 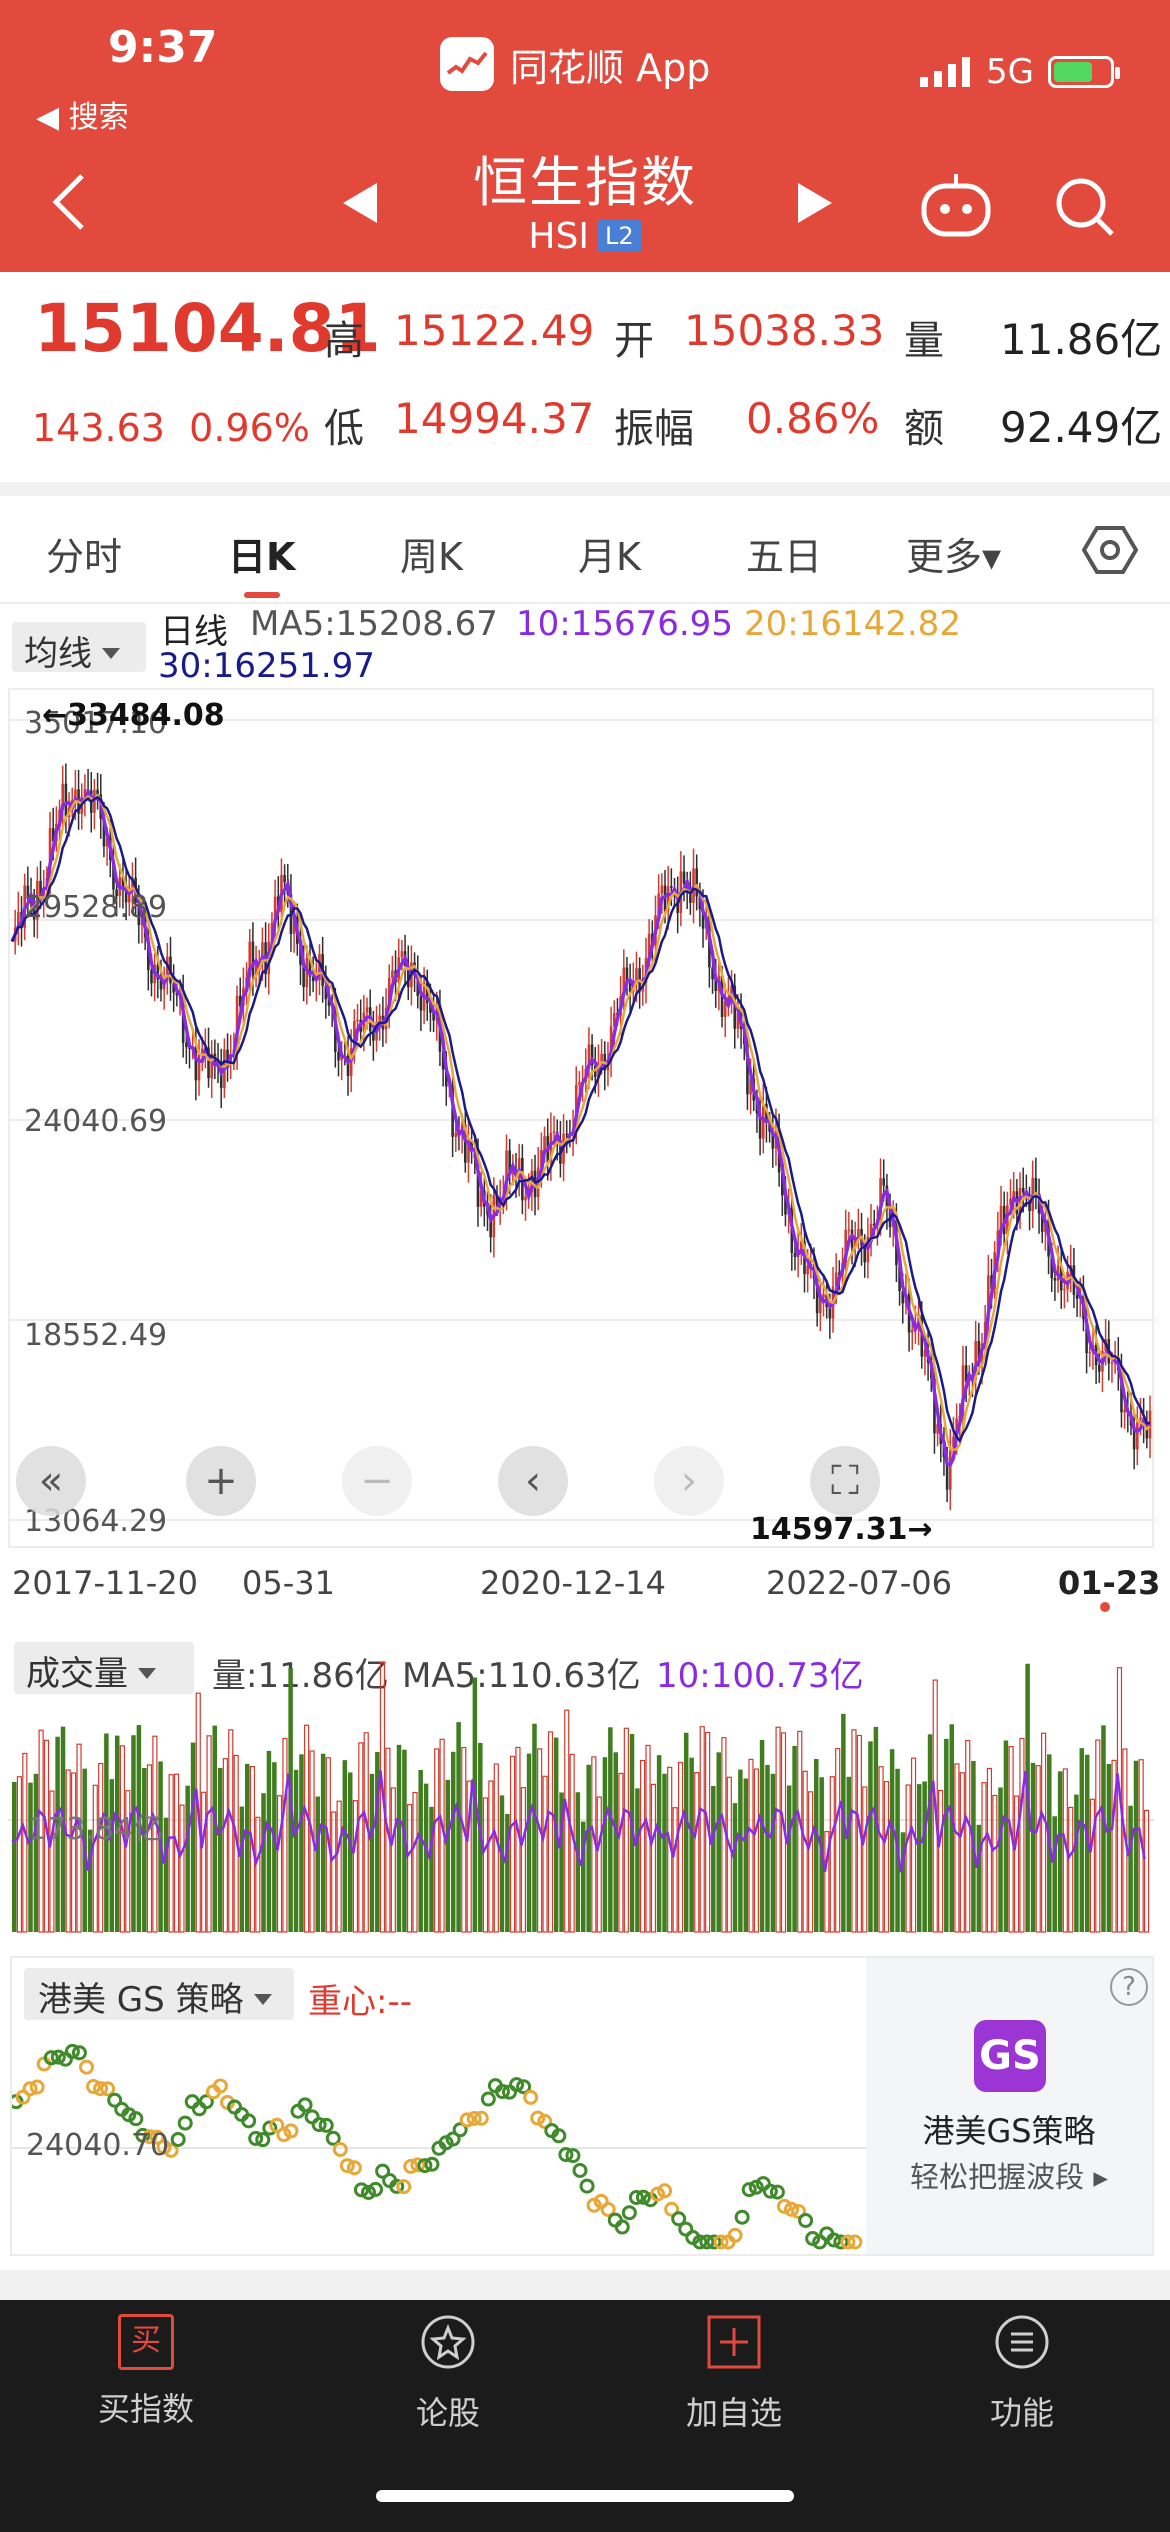 What do you see at coordinates (845, 1481) in the screenshot?
I see `fullscreen-button: ⛶` at bounding box center [845, 1481].